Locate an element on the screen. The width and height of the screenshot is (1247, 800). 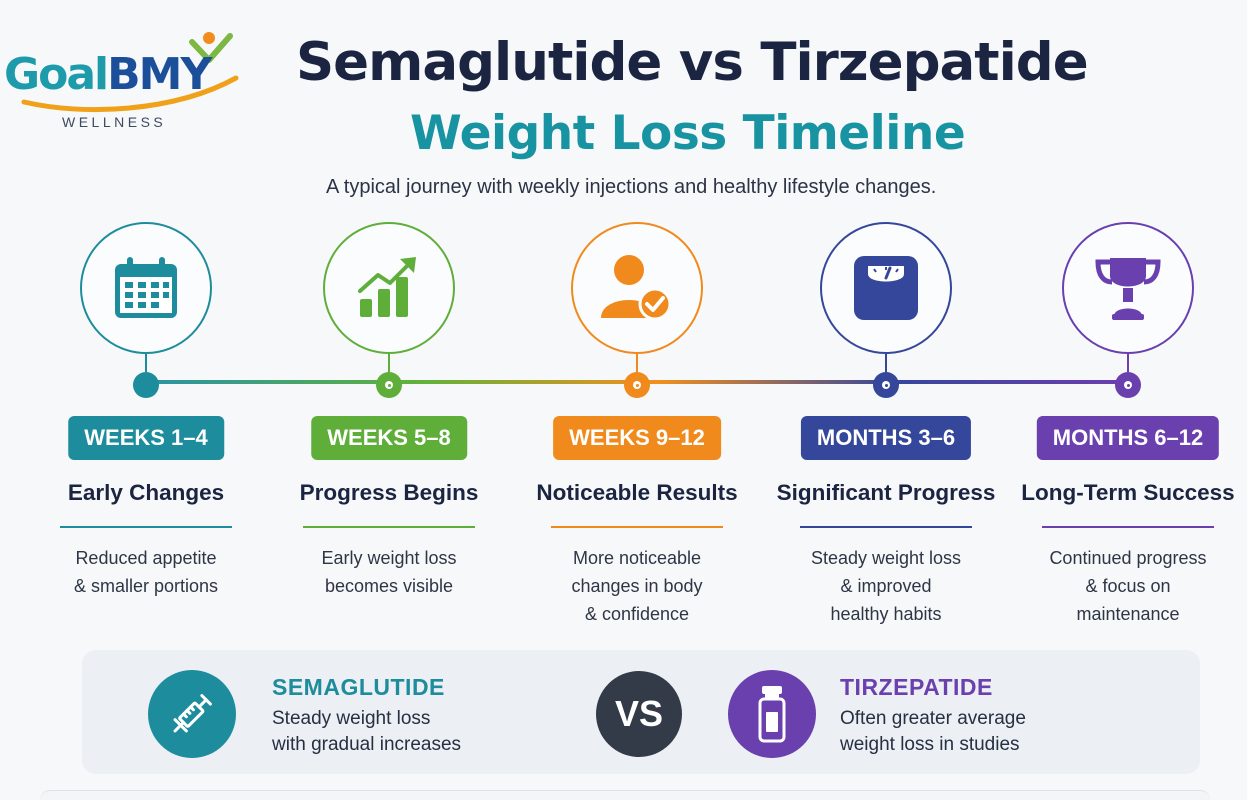
vial-icon is located at coordinates (772, 714).